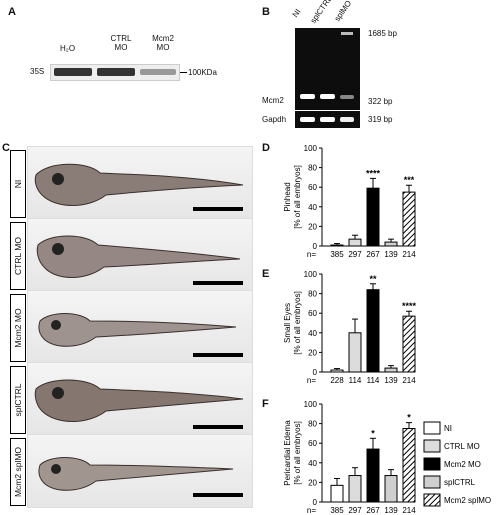  I want to click on lane-label-h2o: H₂O, so click(68, 48).